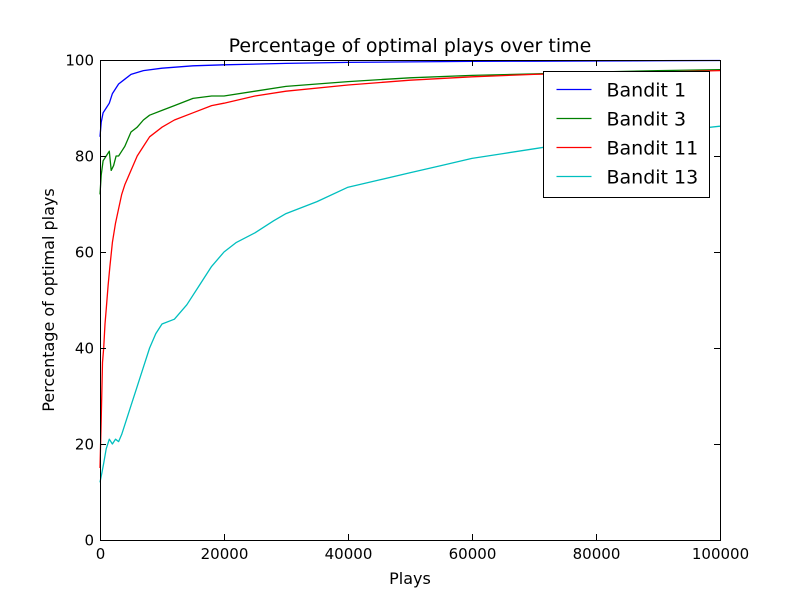  I want to click on y-tick-label: 0, so click(89, 541).